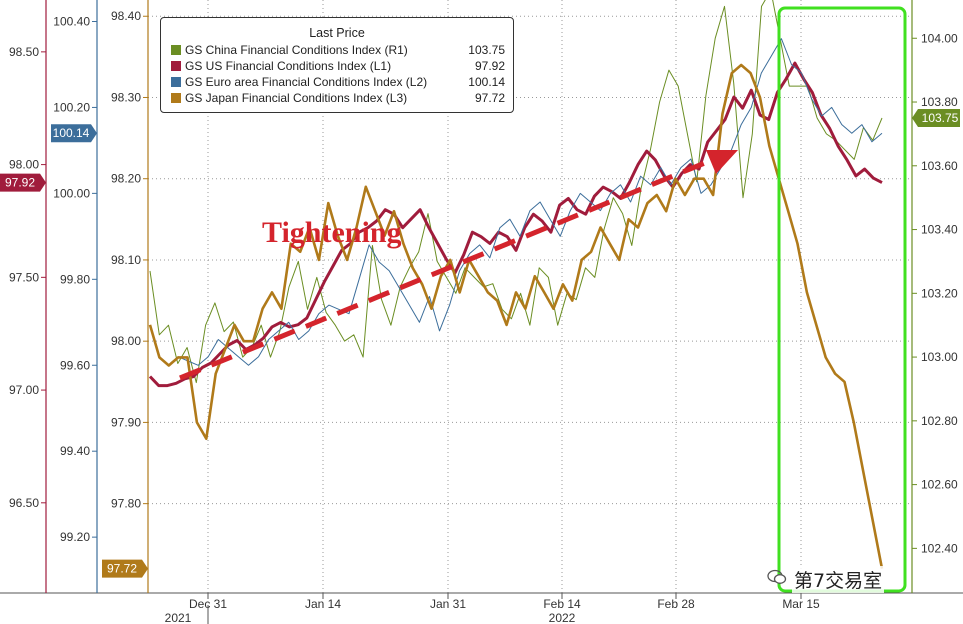 The width and height of the screenshot is (963, 624). Describe the element at coordinates (939, 421) in the screenshot. I see `y-tick-label: 102.80` at that location.